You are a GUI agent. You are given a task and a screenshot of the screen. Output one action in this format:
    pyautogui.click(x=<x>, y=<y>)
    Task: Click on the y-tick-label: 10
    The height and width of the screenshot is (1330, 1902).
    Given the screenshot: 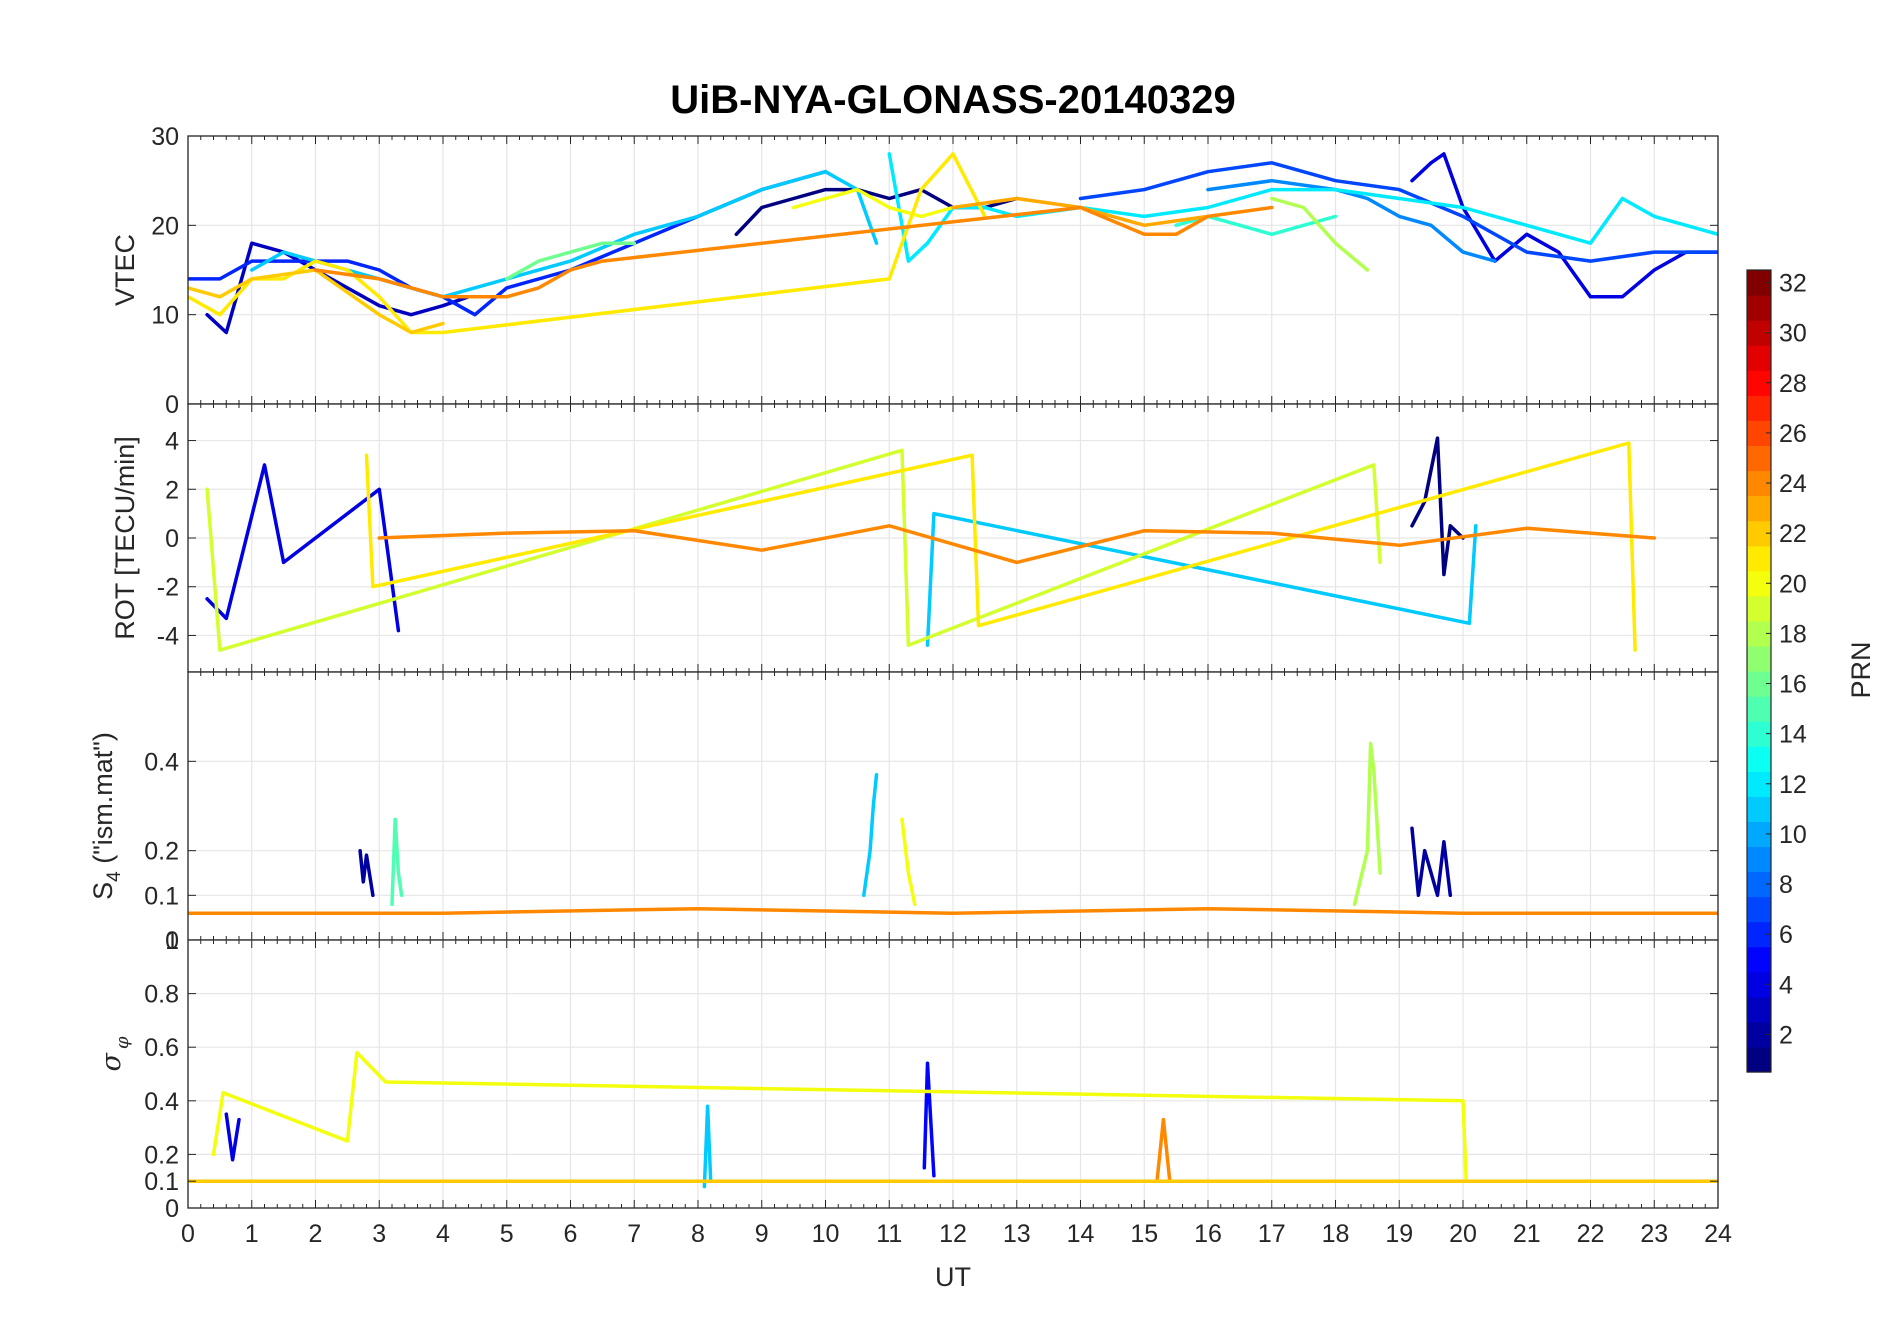 What is the action you would take?
    pyautogui.click(x=165, y=316)
    